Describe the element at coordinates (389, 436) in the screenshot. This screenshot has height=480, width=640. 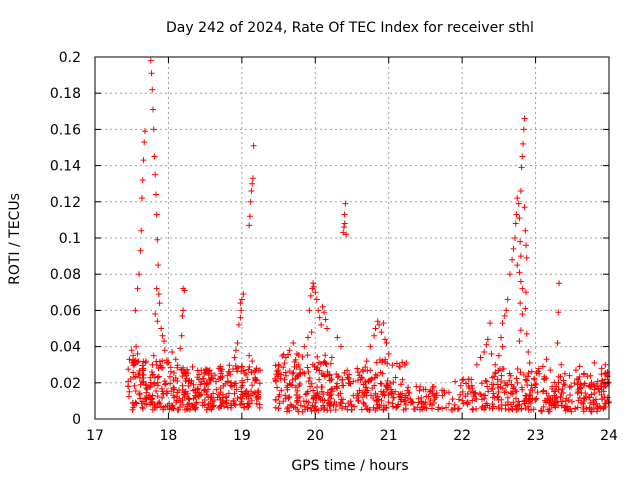
I see `x-tick-label: 21` at that location.